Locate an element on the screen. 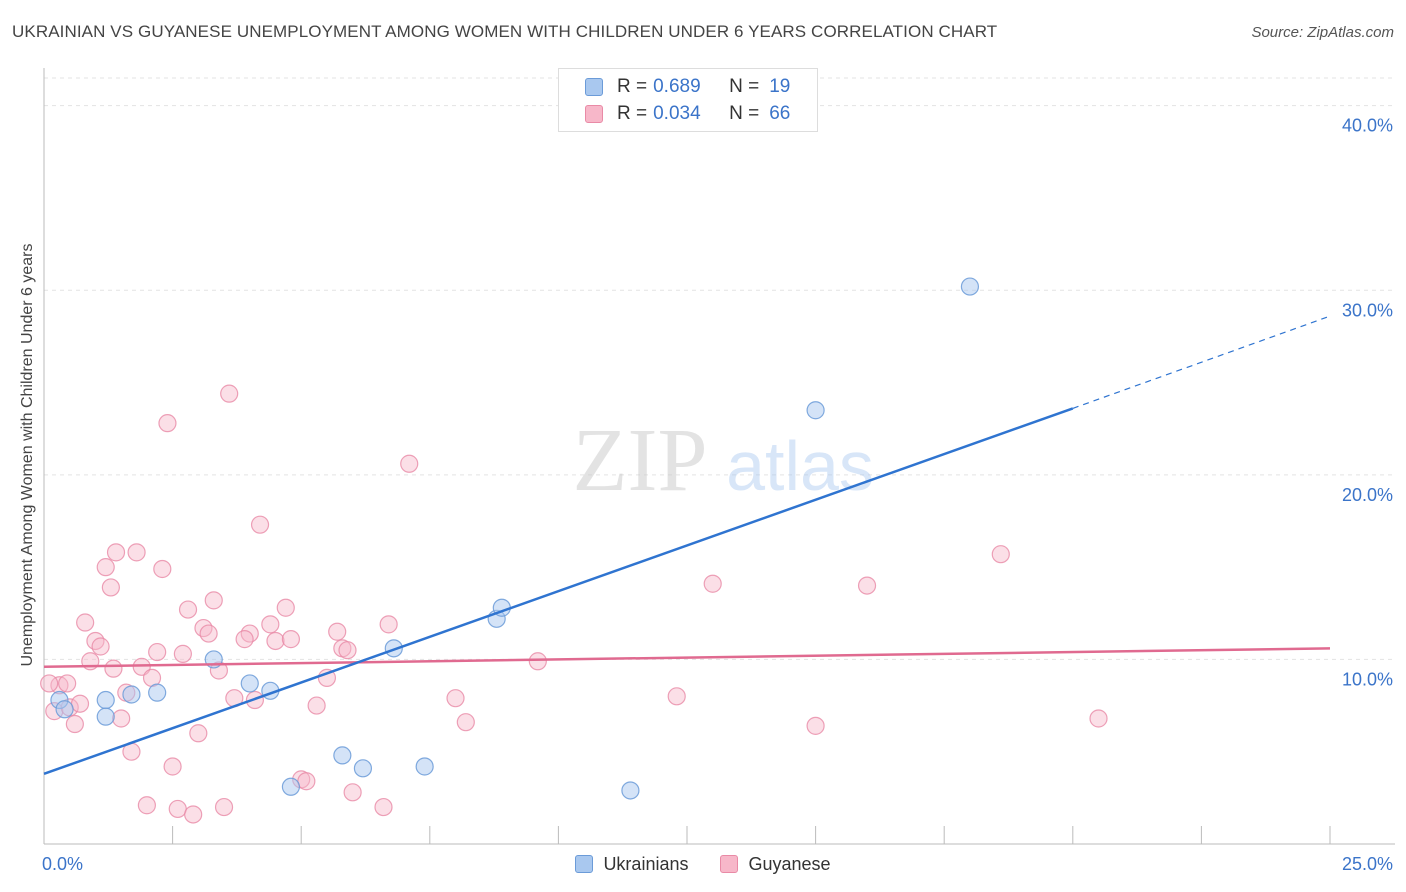 Image resolution: width=1406 pixels, height=892 pixels. y-tick-label: 10.0% is located at coordinates (1367, 679).